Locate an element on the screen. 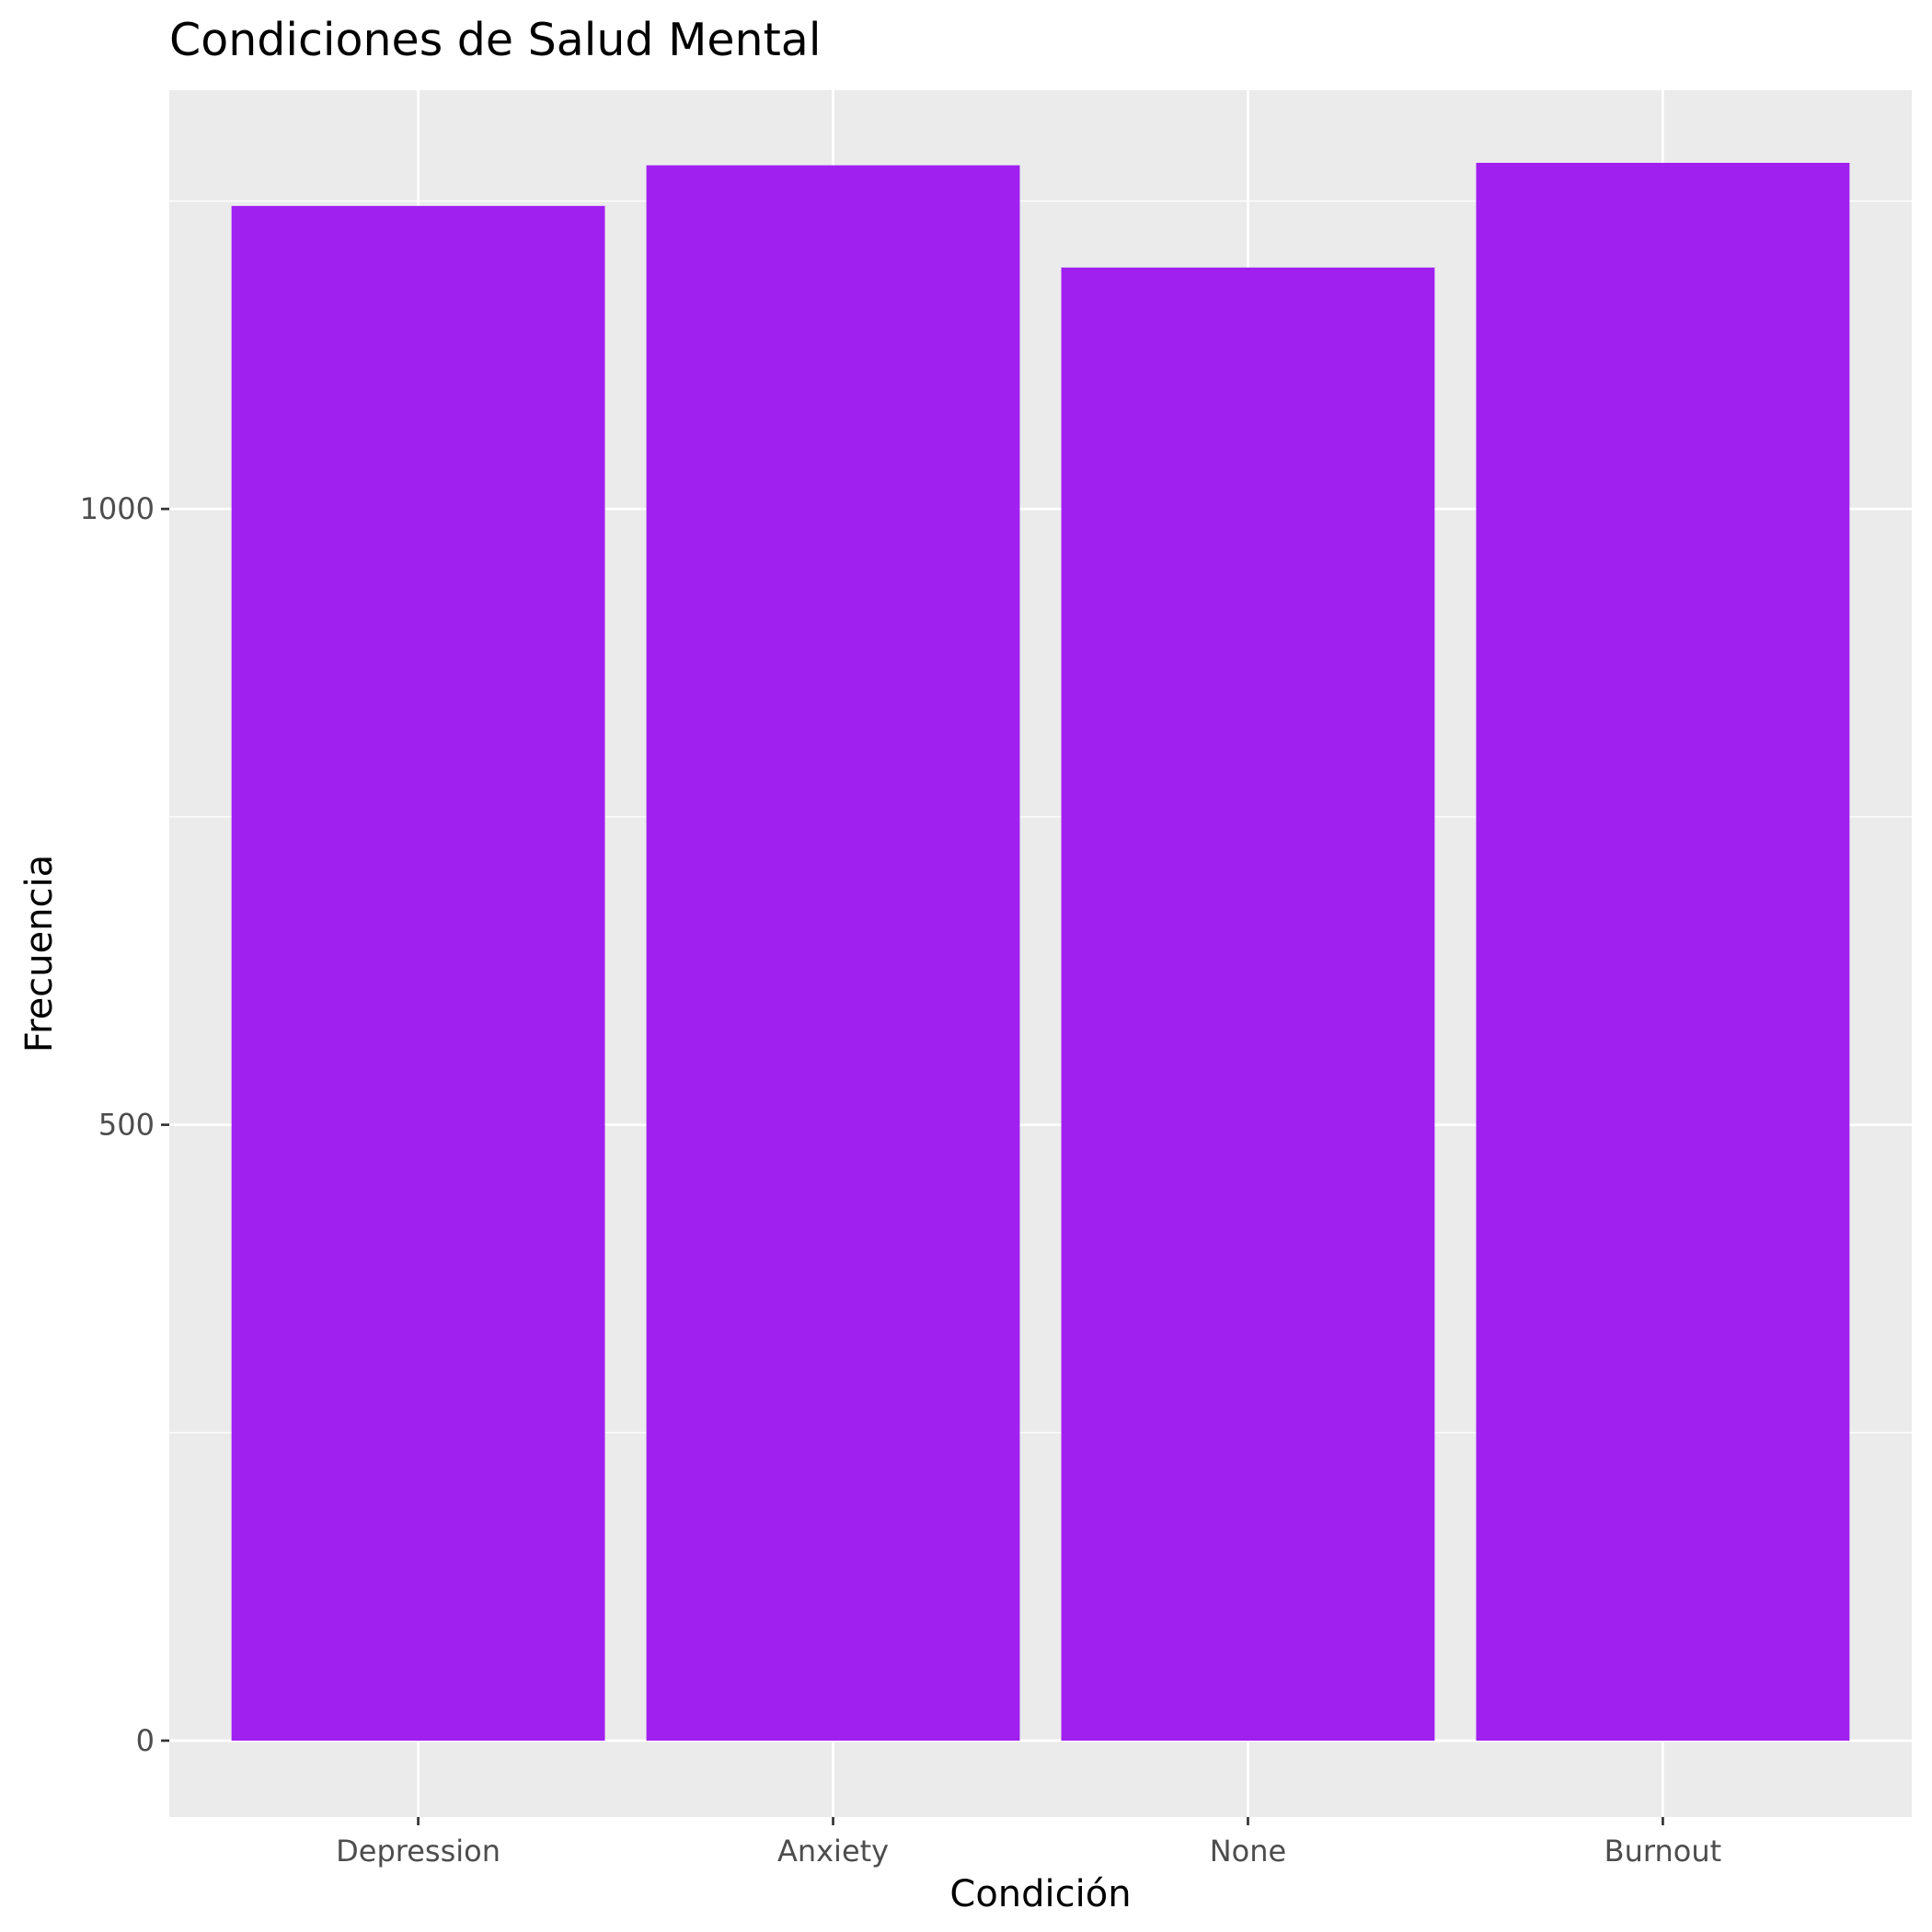 The width and height of the screenshot is (1932, 1932). y-axis: 0 500 1000 is located at coordinates (124, 1124).